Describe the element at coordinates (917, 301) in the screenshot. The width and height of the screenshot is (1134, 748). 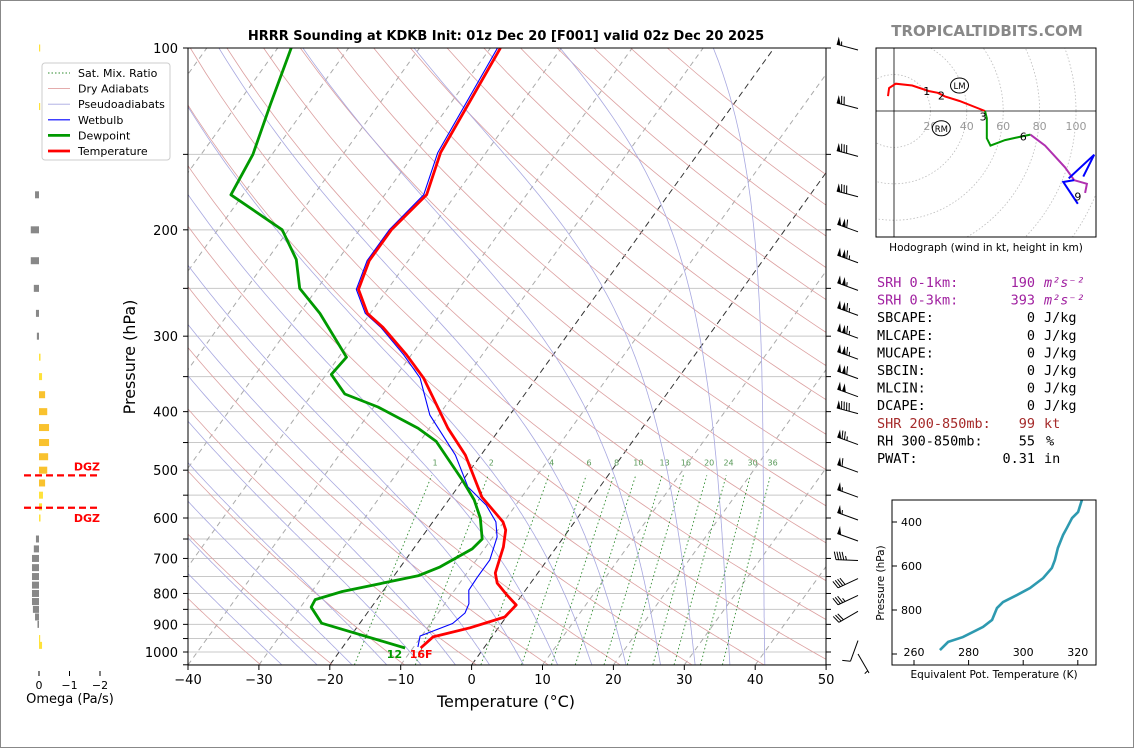
I see `param-label: SRH 0-3km:` at that location.